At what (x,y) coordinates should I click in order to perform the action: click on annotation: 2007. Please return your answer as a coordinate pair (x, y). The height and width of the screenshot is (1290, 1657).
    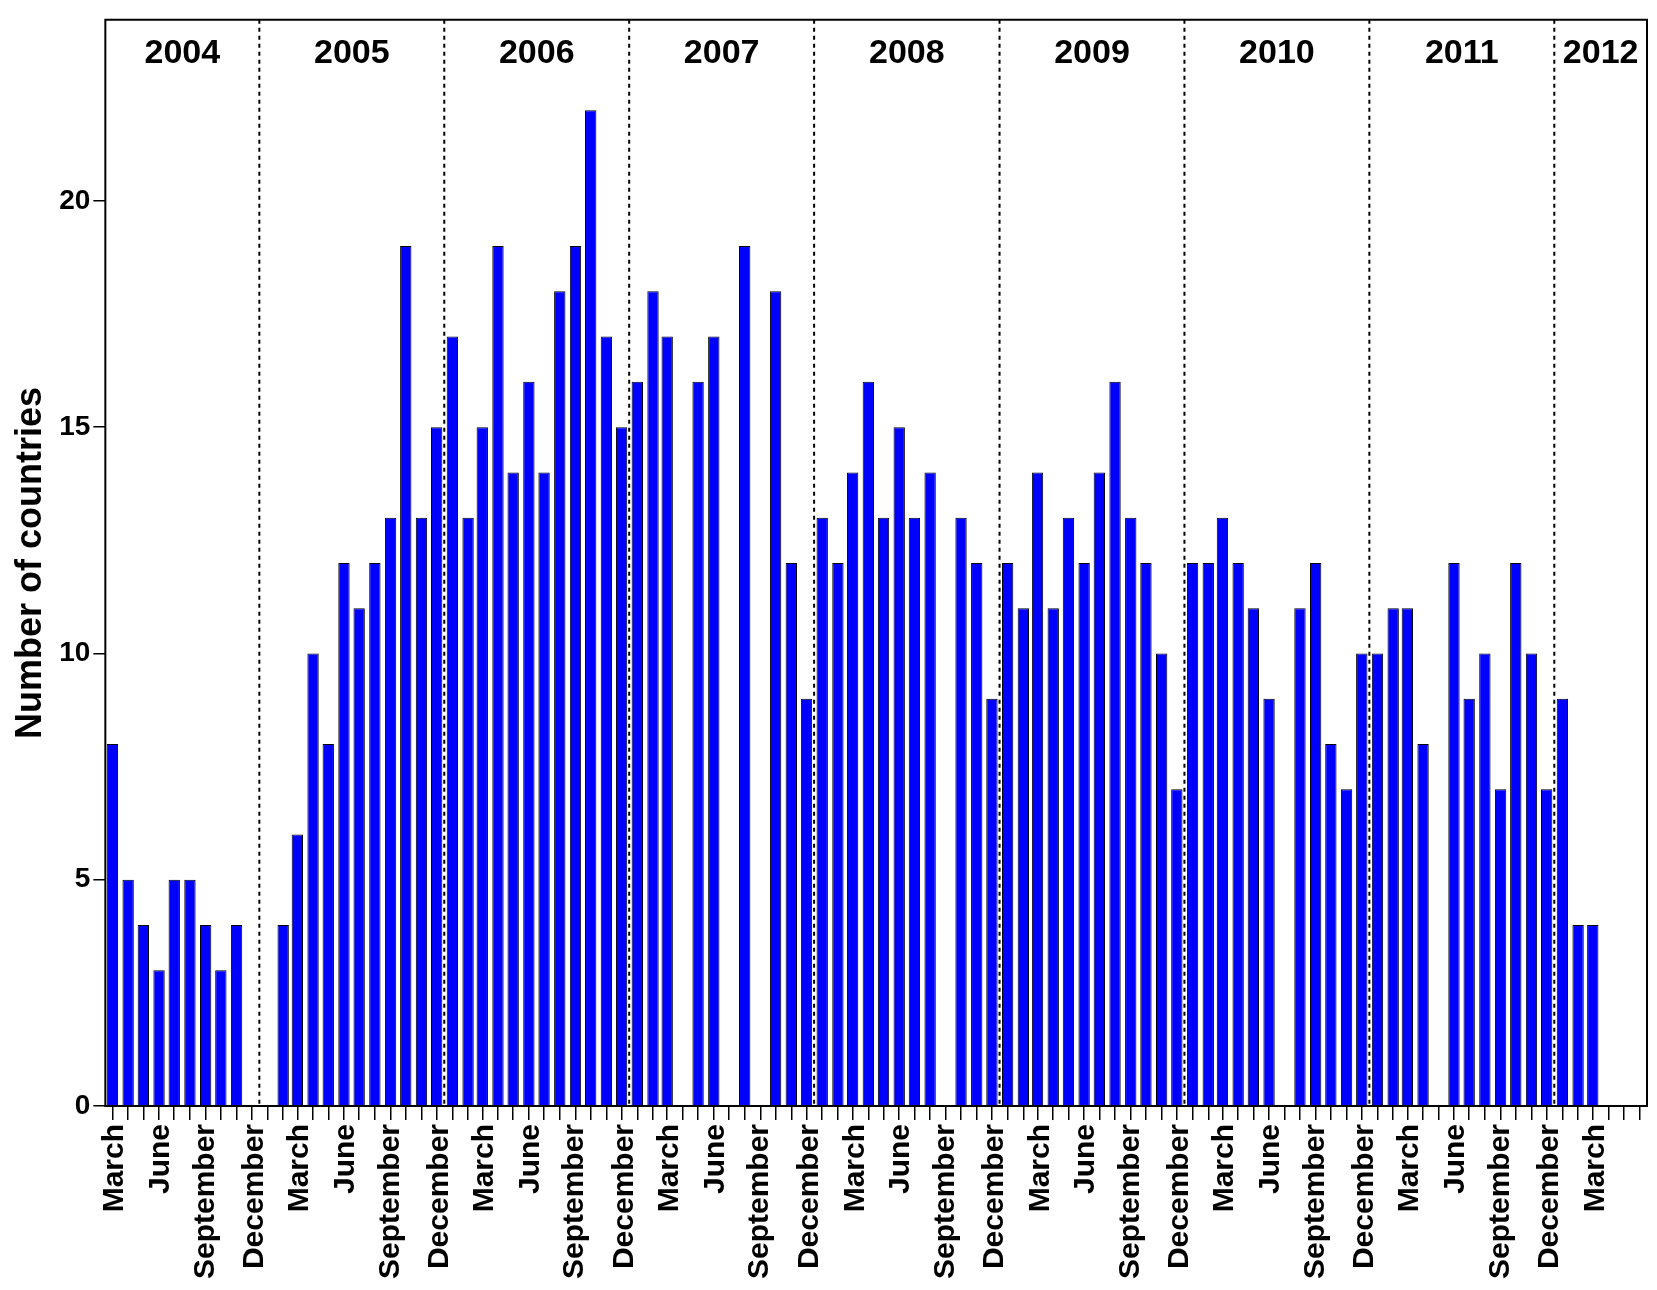
    Looking at the image, I should click on (721, 51).